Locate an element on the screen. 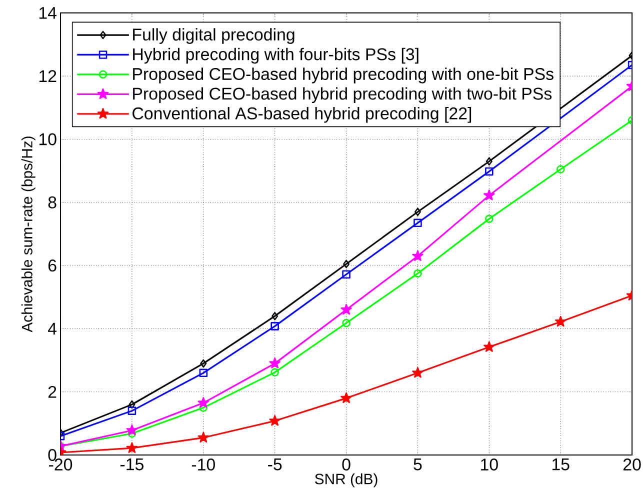  legend-label: Hybrid precoding with four-bits PSs [3] is located at coordinates (275, 56).